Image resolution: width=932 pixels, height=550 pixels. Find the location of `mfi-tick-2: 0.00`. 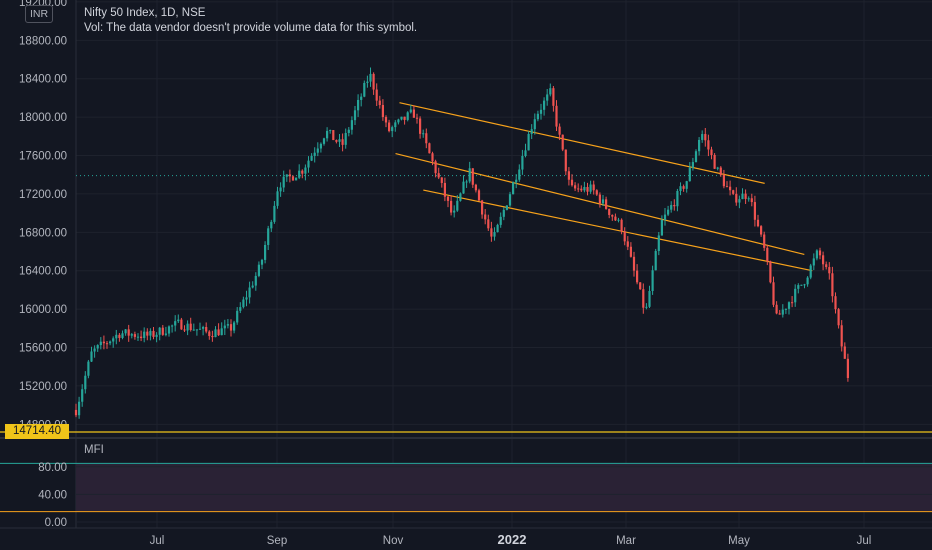

mfi-tick-2: 0.00 is located at coordinates (56, 523).